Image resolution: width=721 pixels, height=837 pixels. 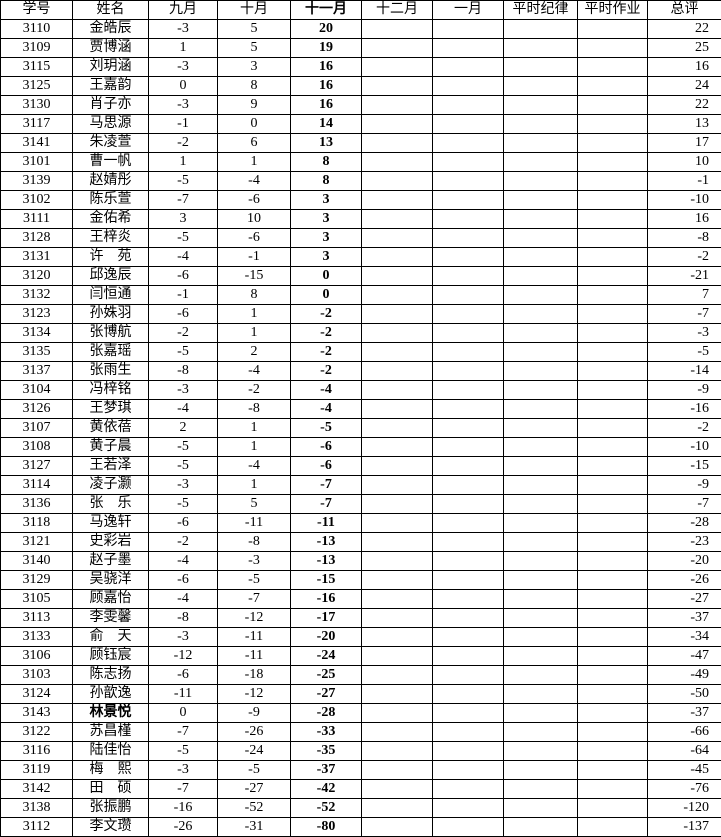 I want to click on cell-total: -9, so click(x=684, y=485).